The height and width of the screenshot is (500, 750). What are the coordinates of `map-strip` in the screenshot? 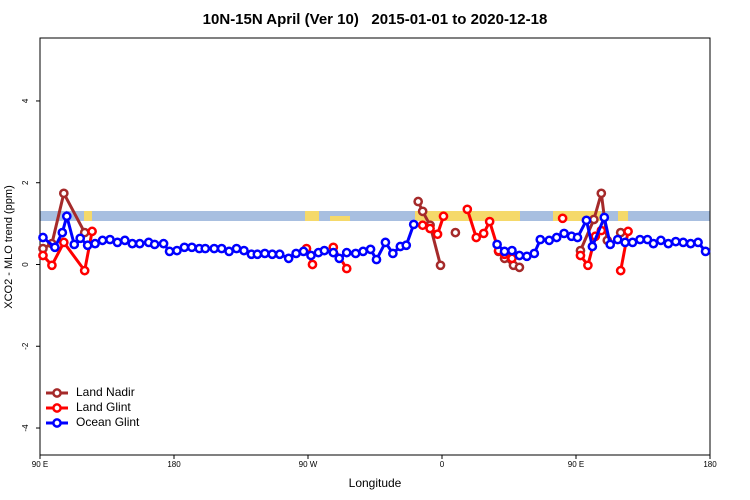 It's located at (375, 216).